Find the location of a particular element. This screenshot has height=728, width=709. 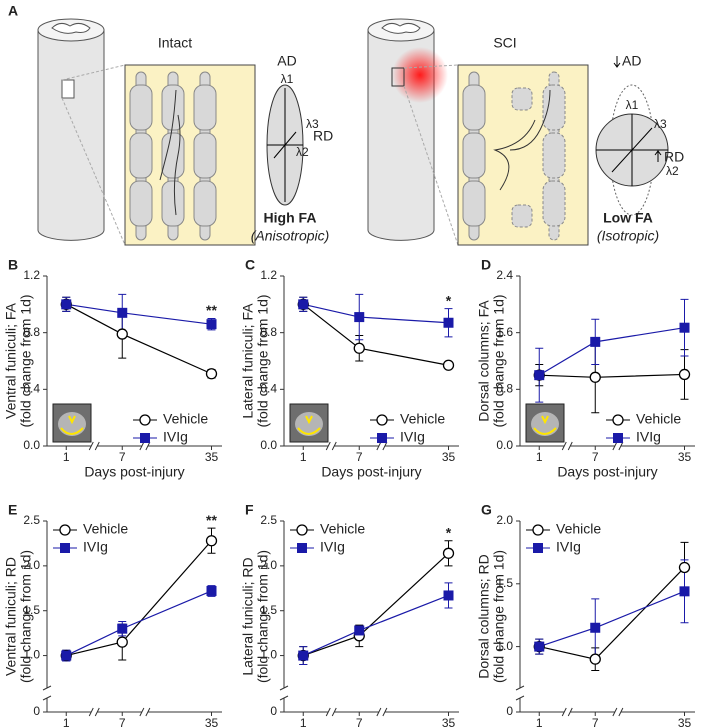

diagram-title: SCI is located at coordinates (504, 43).